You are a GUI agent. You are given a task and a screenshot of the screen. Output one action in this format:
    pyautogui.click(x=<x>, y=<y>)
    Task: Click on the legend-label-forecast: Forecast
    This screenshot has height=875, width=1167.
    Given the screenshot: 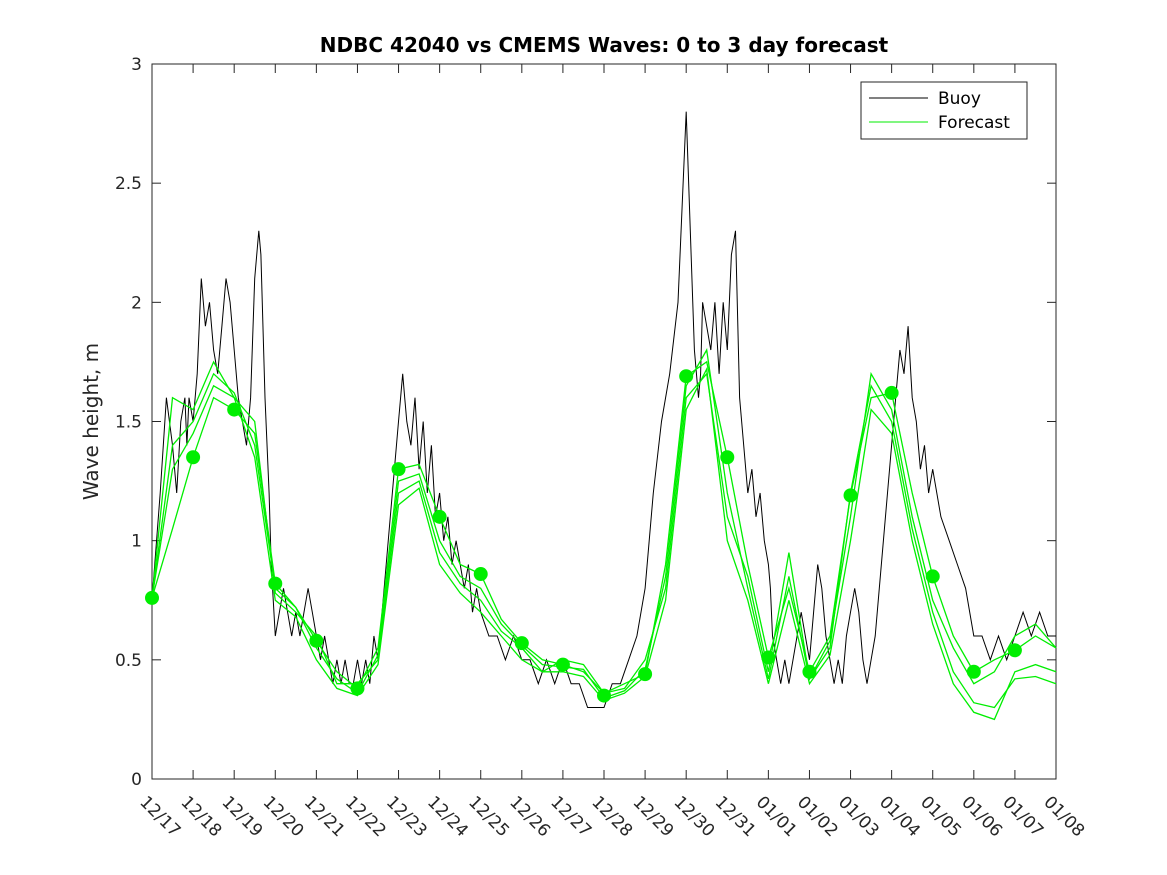 What is the action you would take?
    pyautogui.click(x=974, y=123)
    